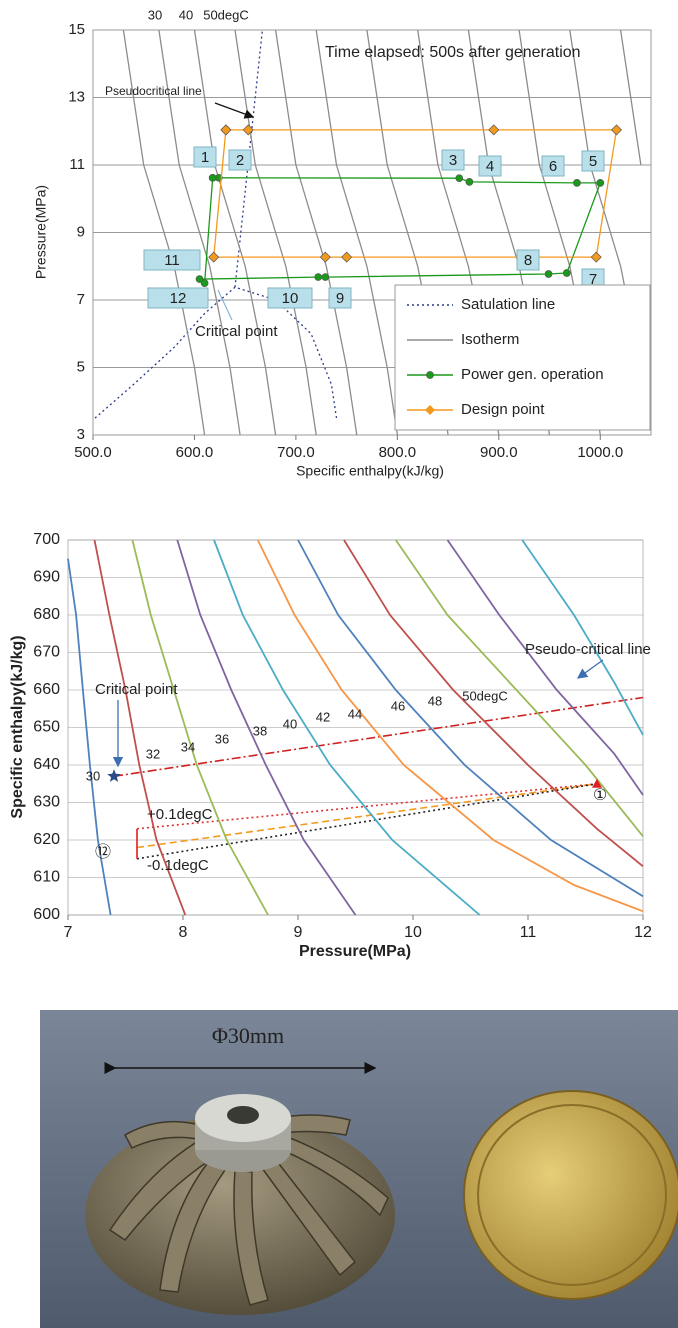 The width and height of the screenshot is (678, 1328). I want to click on annotation: +0.1degC, so click(180, 814).